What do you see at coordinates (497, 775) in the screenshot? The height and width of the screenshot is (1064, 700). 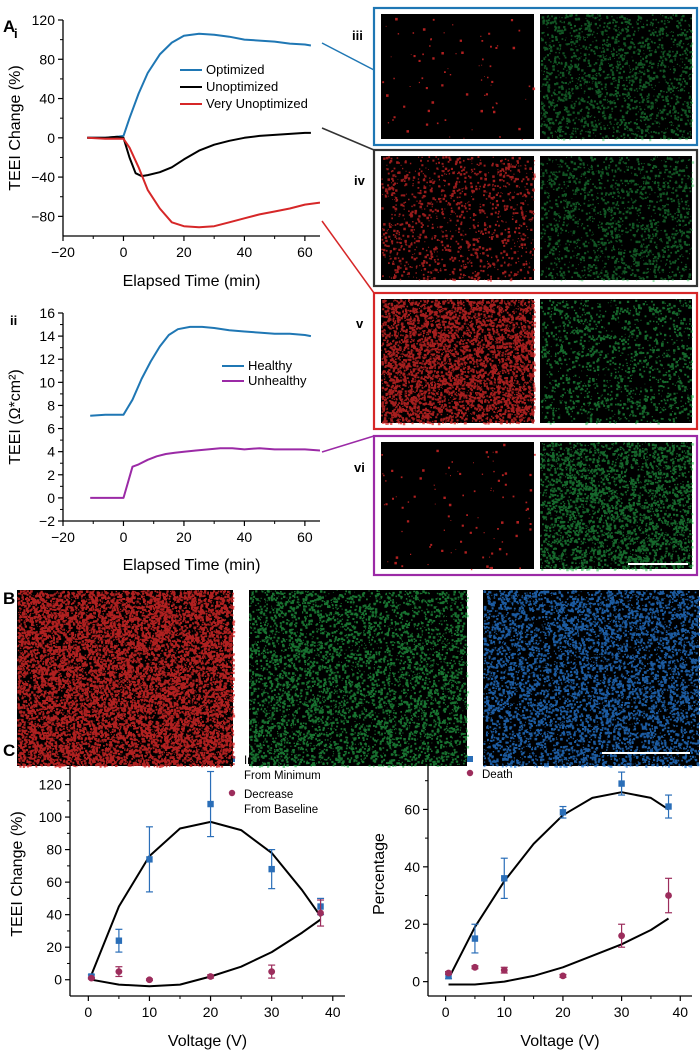 I see `legend-label: Death` at bounding box center [497, 775].